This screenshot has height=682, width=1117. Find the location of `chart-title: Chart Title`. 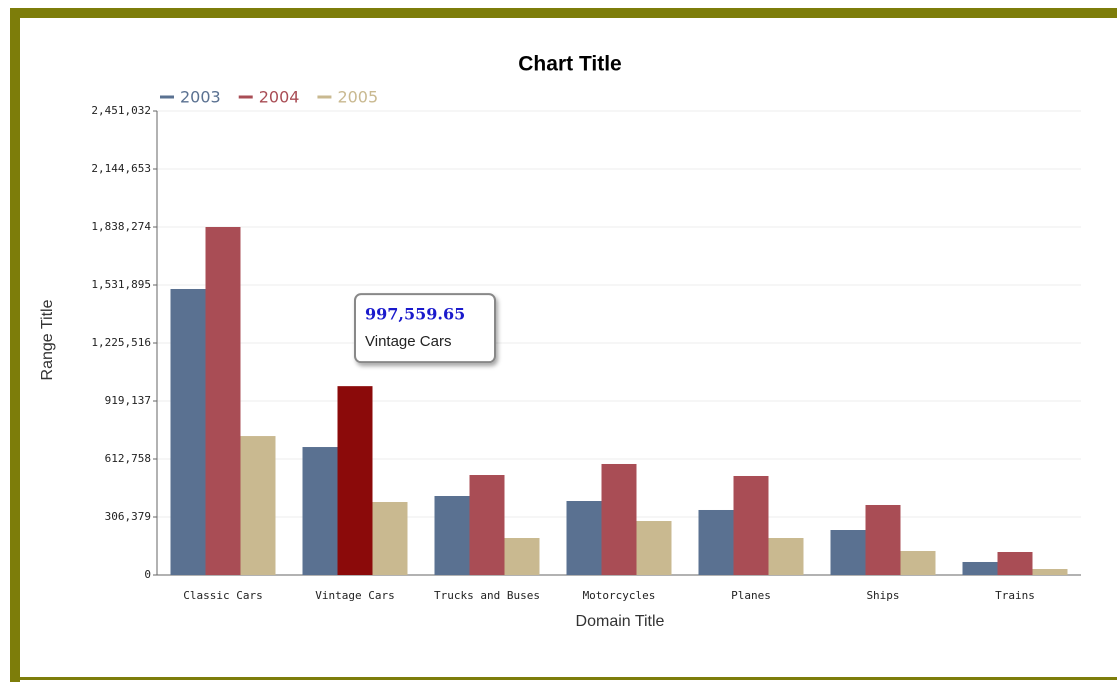

chart-title: Chart Title is located at coordinates (569, 64).